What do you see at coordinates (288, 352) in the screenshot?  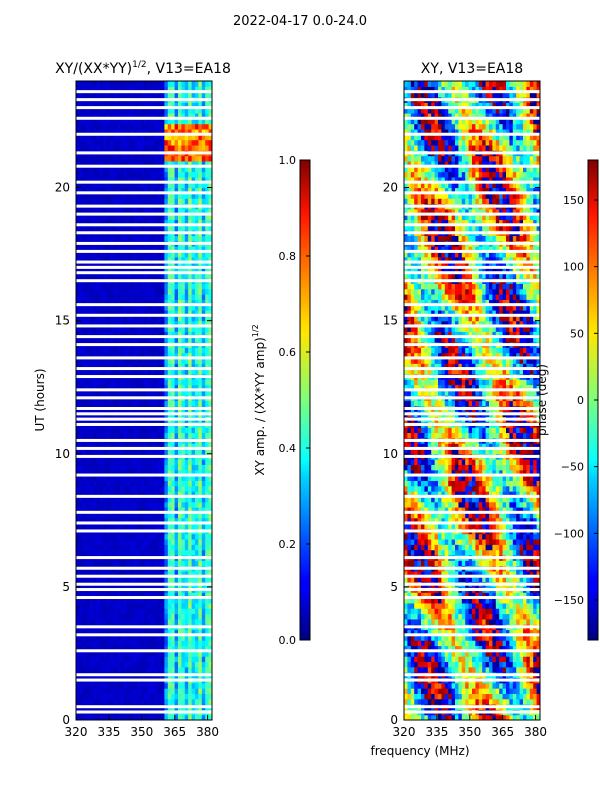 I see `colorbar-tick-label: 0.6` at bounding box center [288, 352].